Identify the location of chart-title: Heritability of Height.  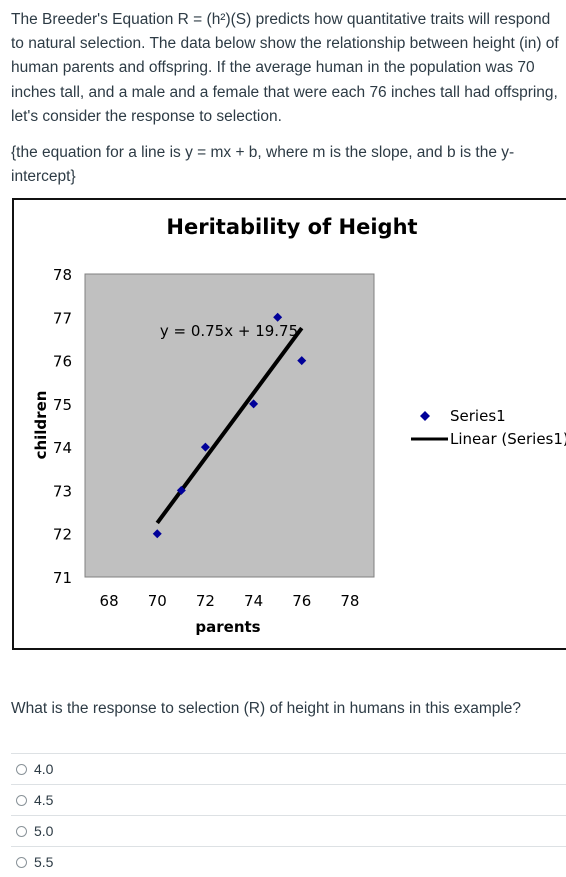
(291, 227).